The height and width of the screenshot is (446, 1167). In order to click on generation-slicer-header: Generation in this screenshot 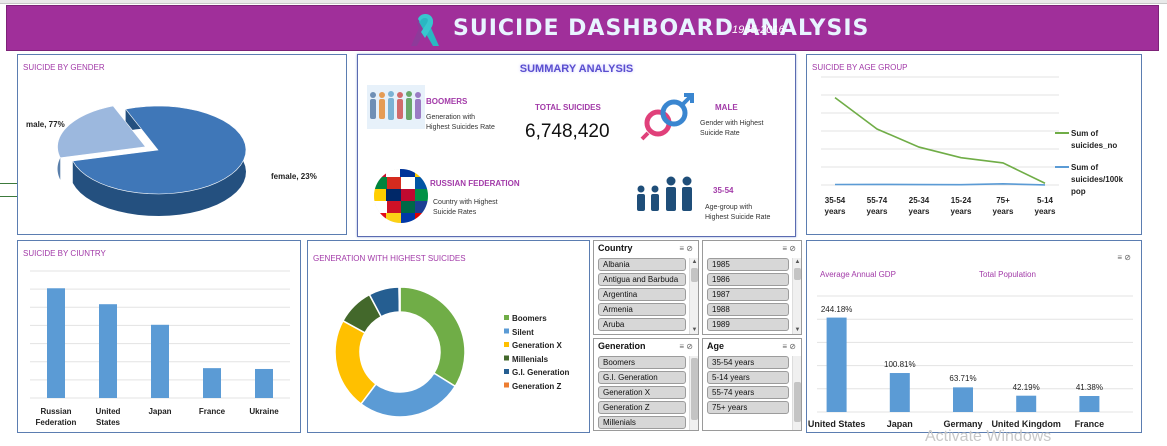, I will do `click(622, 346)`.